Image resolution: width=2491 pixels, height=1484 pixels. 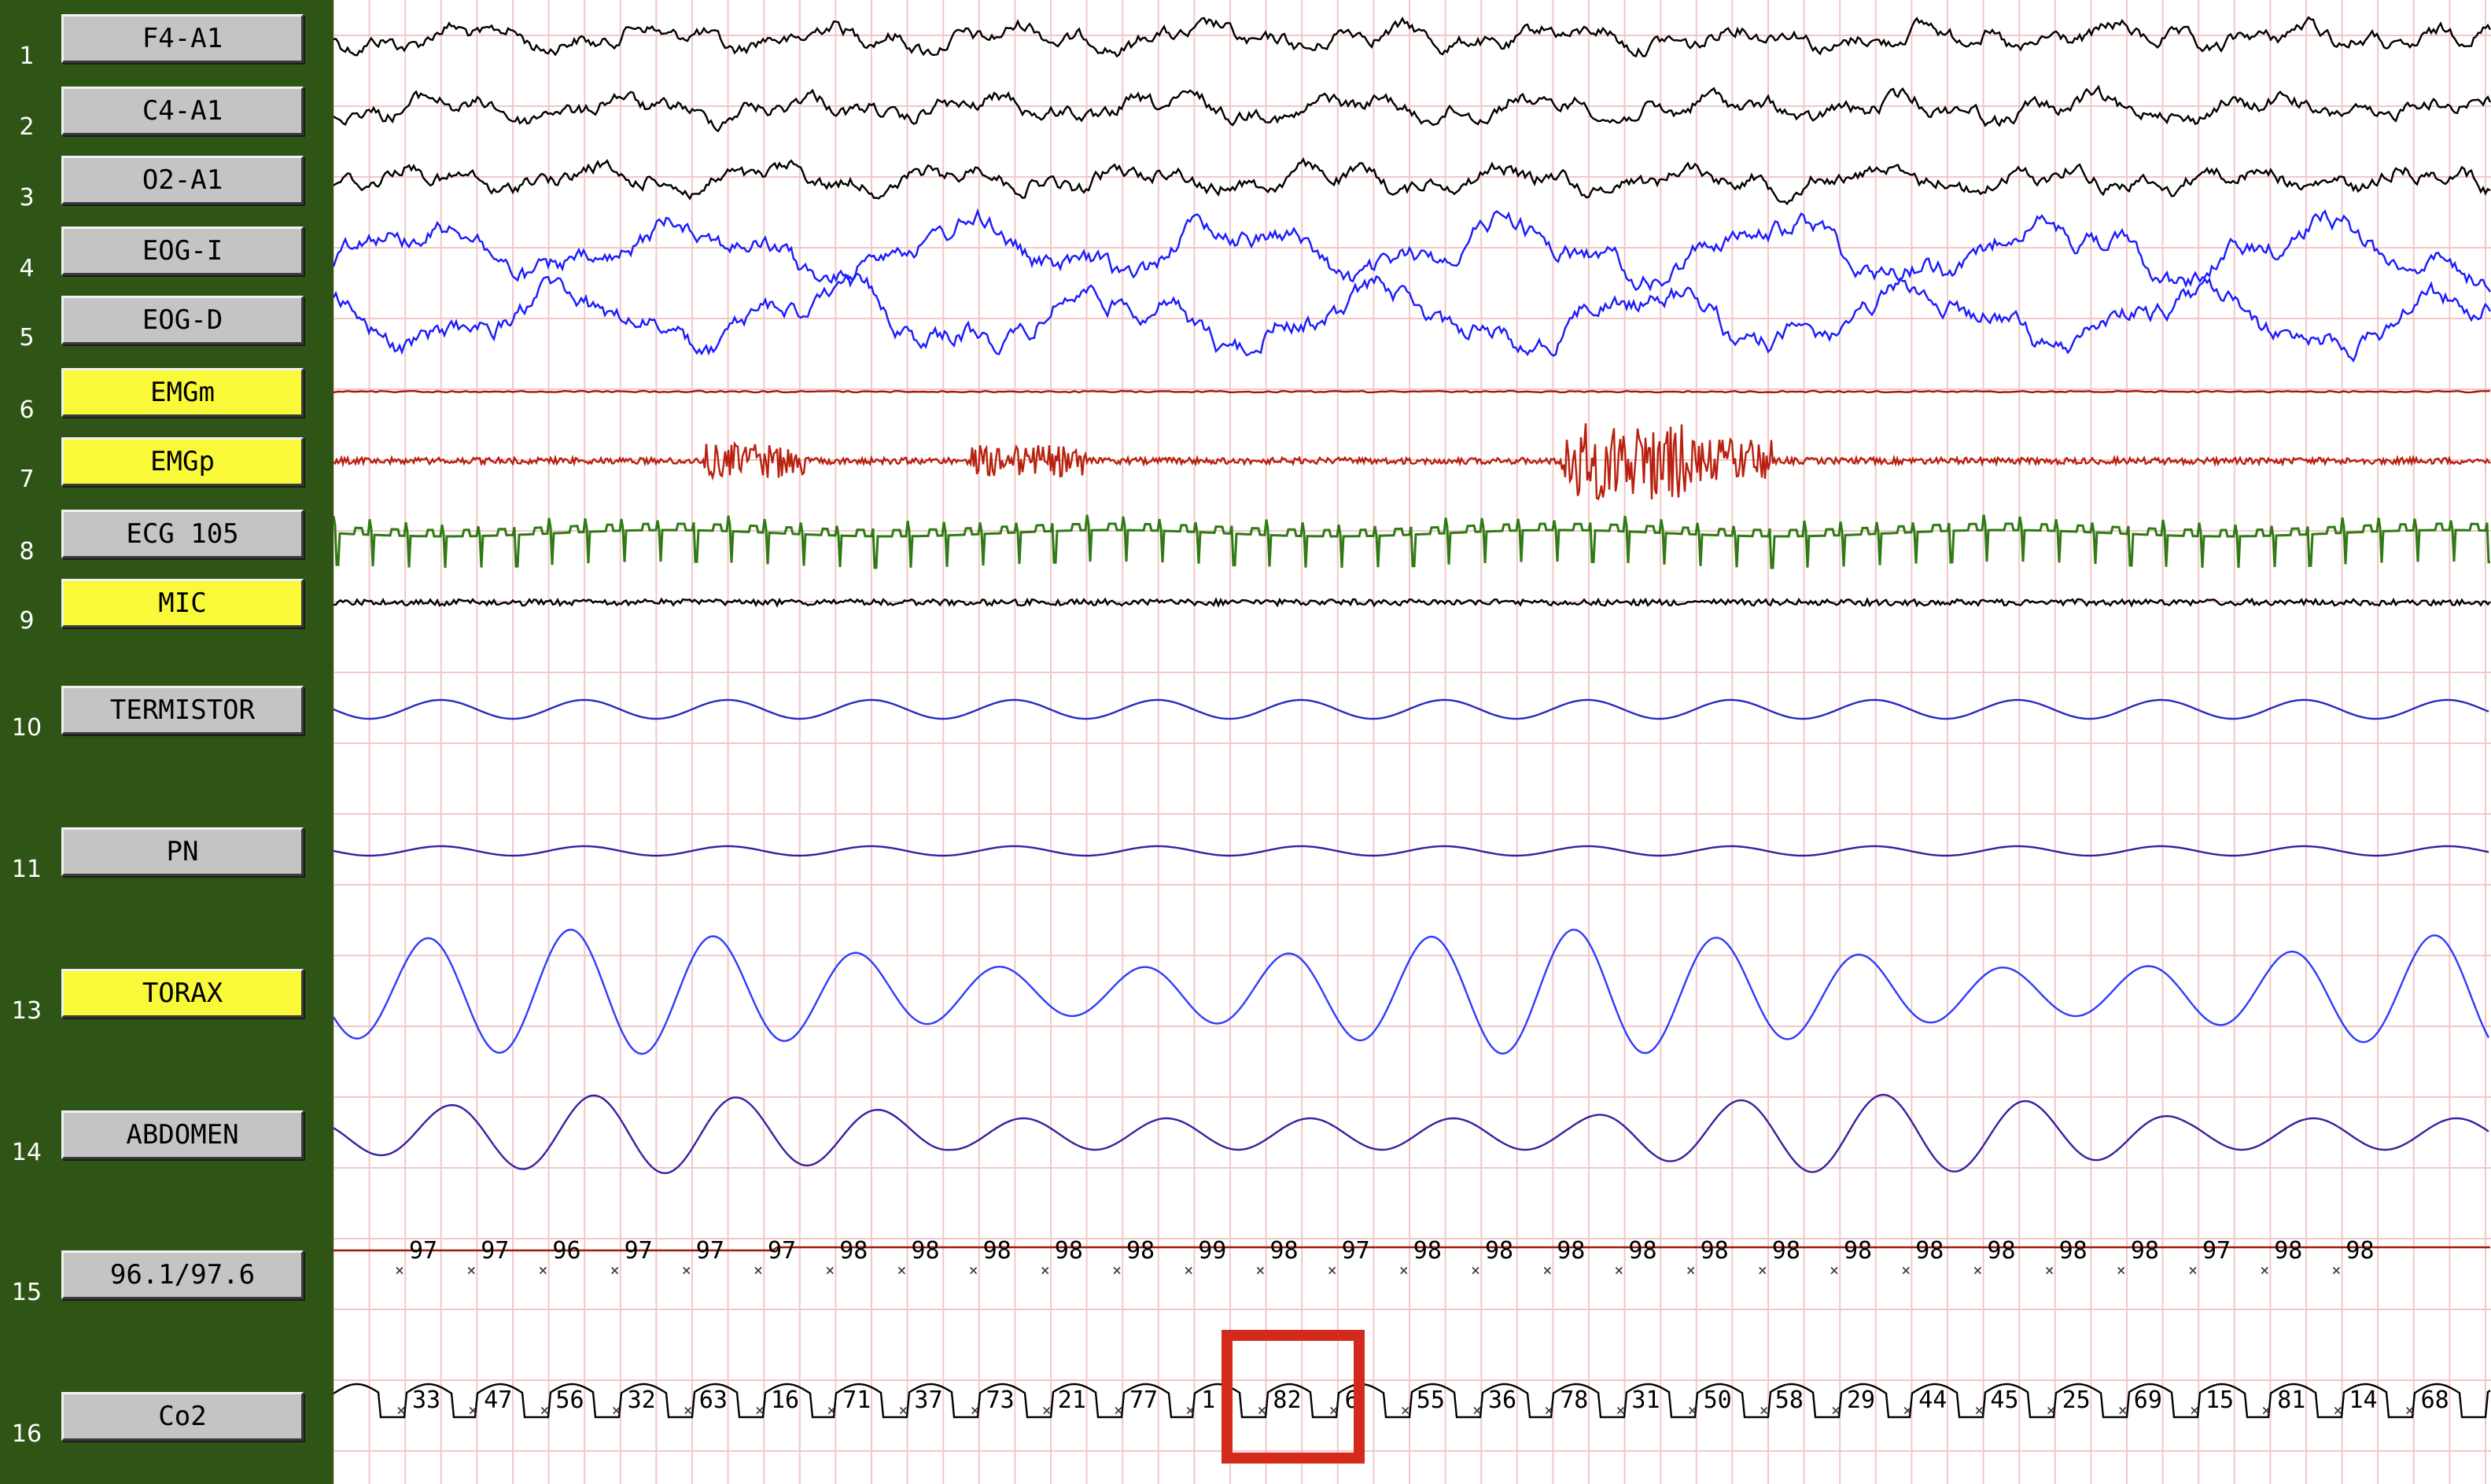 I want to click on co2-value: 16, so click(x=785, y=1400).